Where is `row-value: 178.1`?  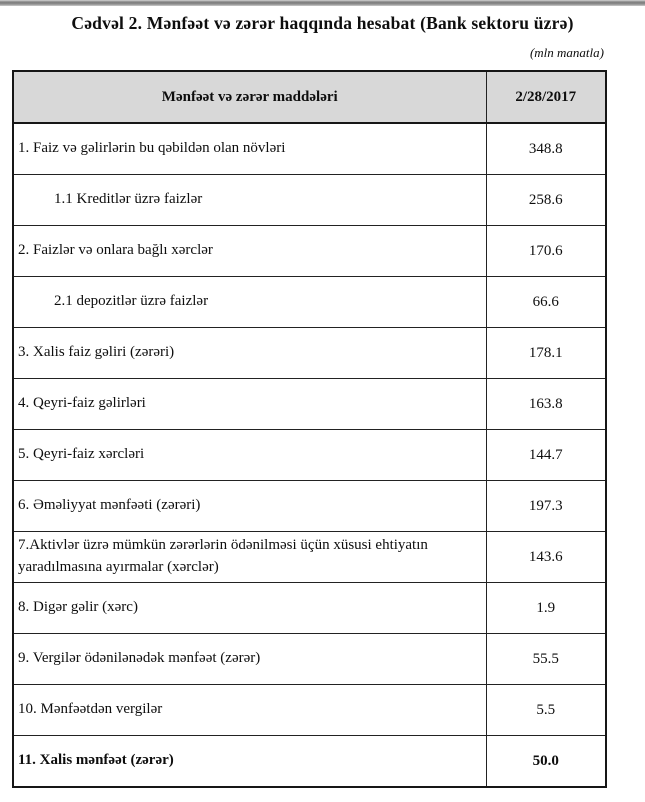
row-value: 178.1 is located at coordinates (546, 353).